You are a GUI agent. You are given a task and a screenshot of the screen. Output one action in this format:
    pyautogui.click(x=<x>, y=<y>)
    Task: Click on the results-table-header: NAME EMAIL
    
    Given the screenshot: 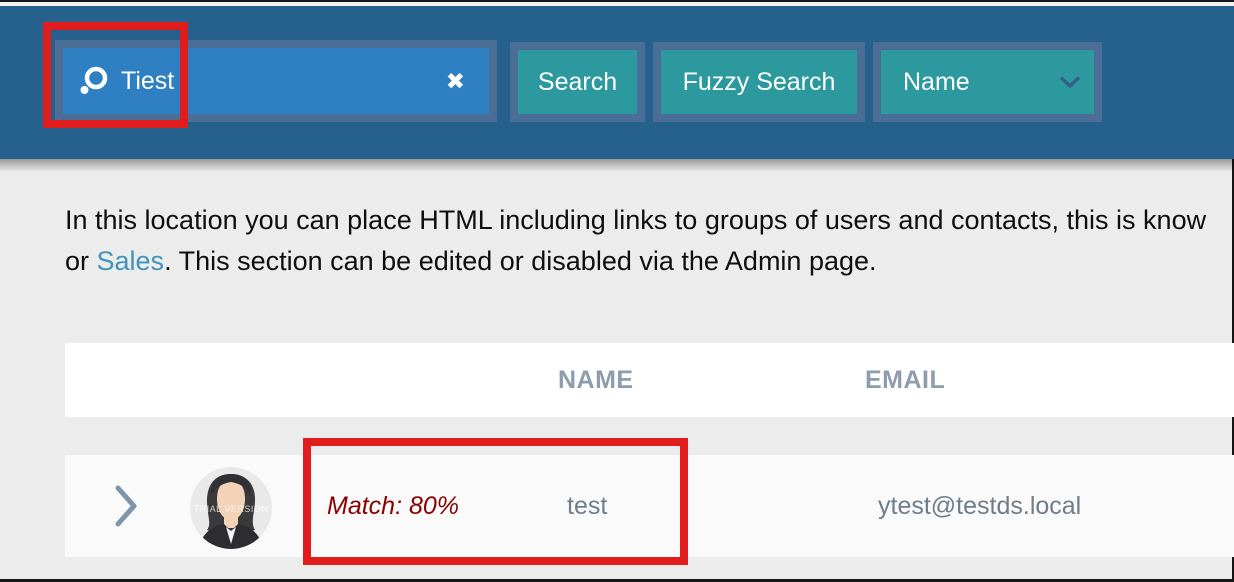 What is the action you would take?
    pyautogui.click(x=649, y=380)
    